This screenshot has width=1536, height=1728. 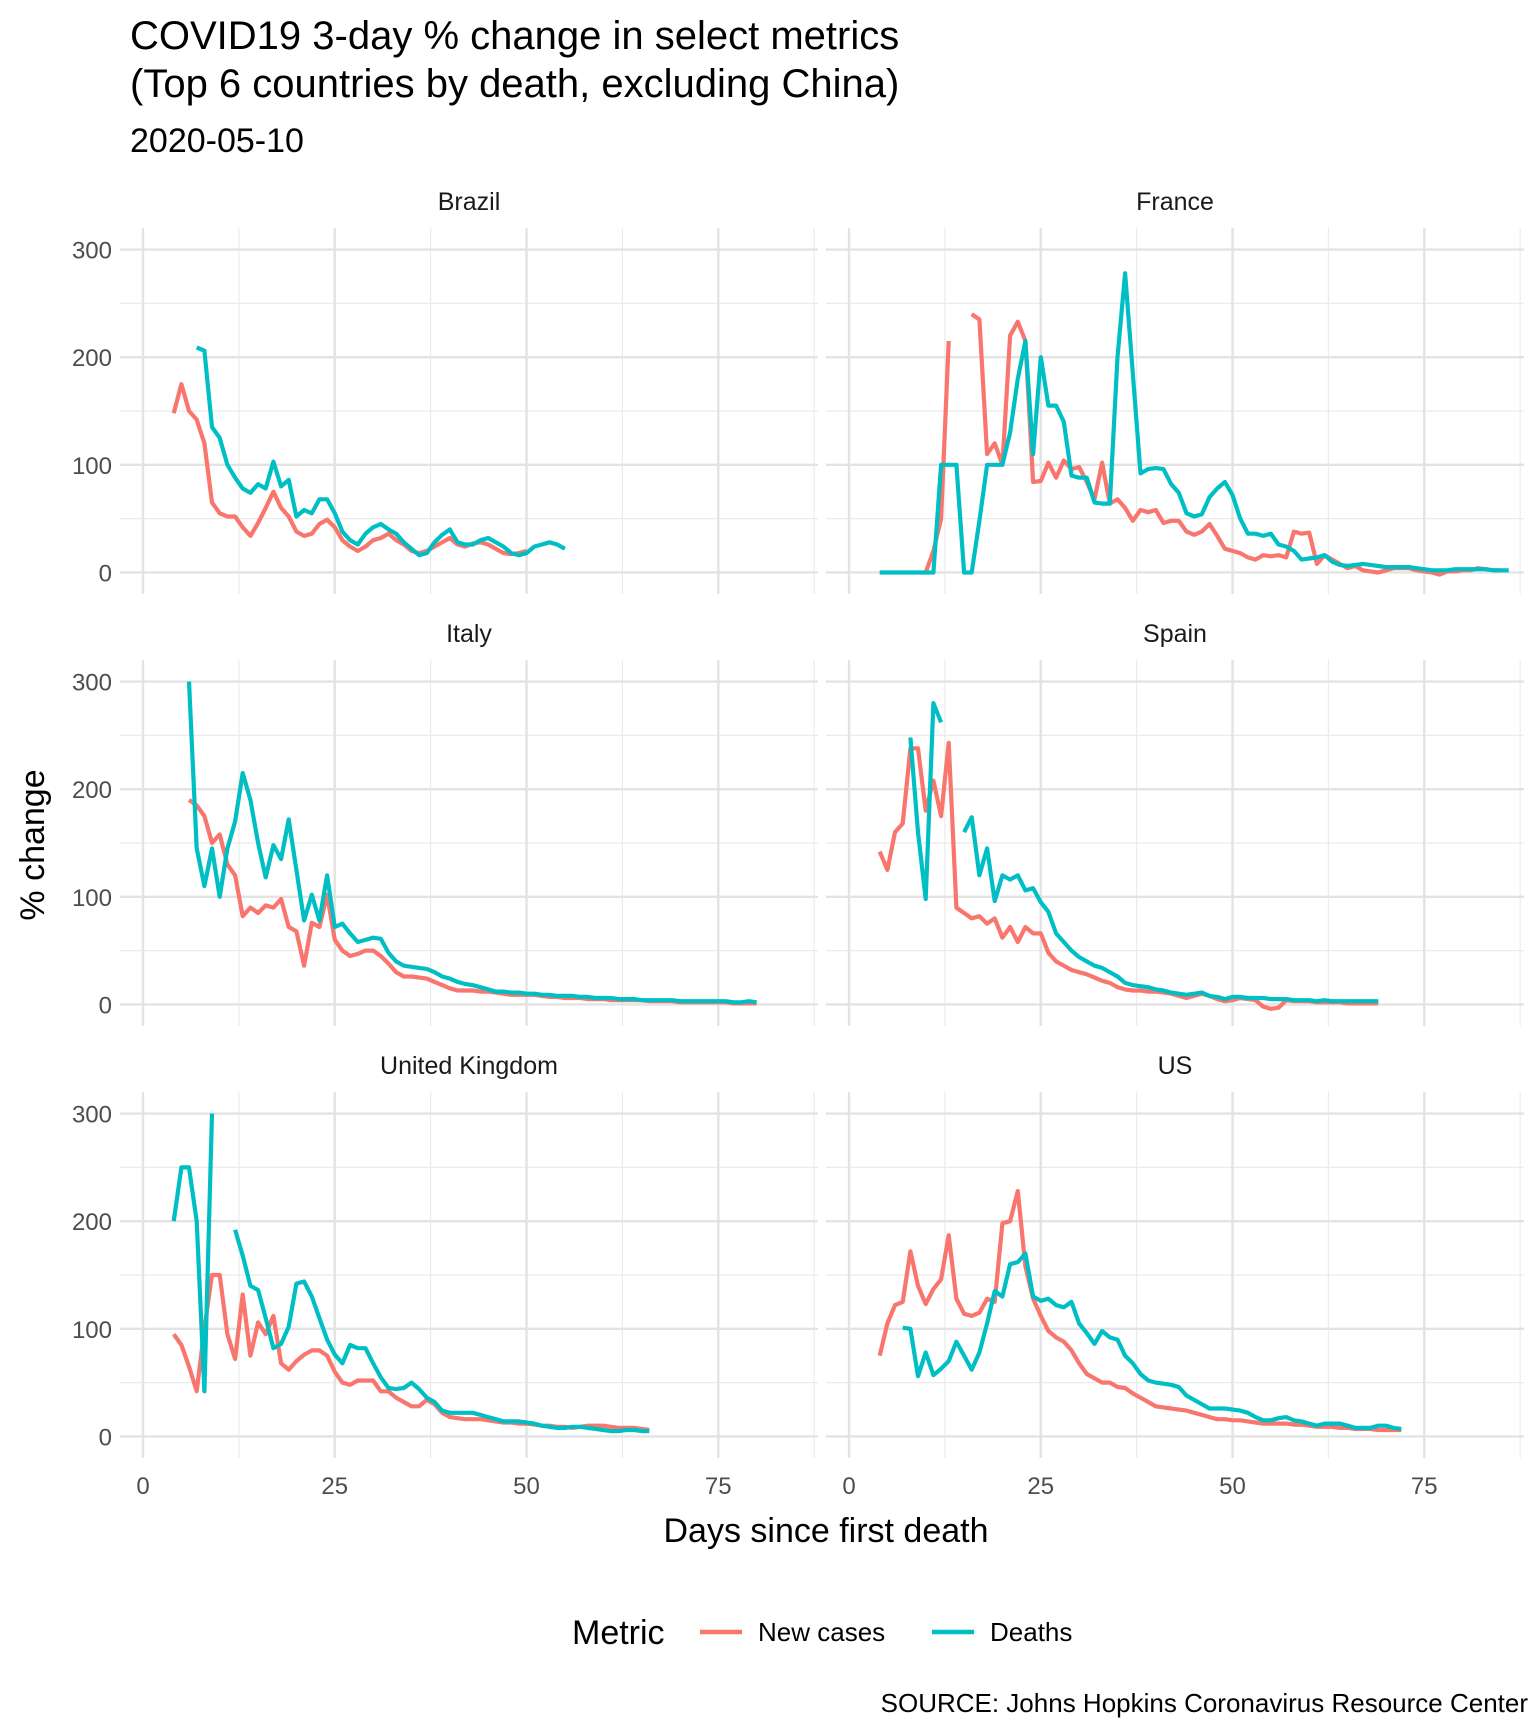 What do you see at coordinates (825, 1531) in the screenshot?
I see `x-axis-title: Days since first death` at bounding box center [825, 1531].